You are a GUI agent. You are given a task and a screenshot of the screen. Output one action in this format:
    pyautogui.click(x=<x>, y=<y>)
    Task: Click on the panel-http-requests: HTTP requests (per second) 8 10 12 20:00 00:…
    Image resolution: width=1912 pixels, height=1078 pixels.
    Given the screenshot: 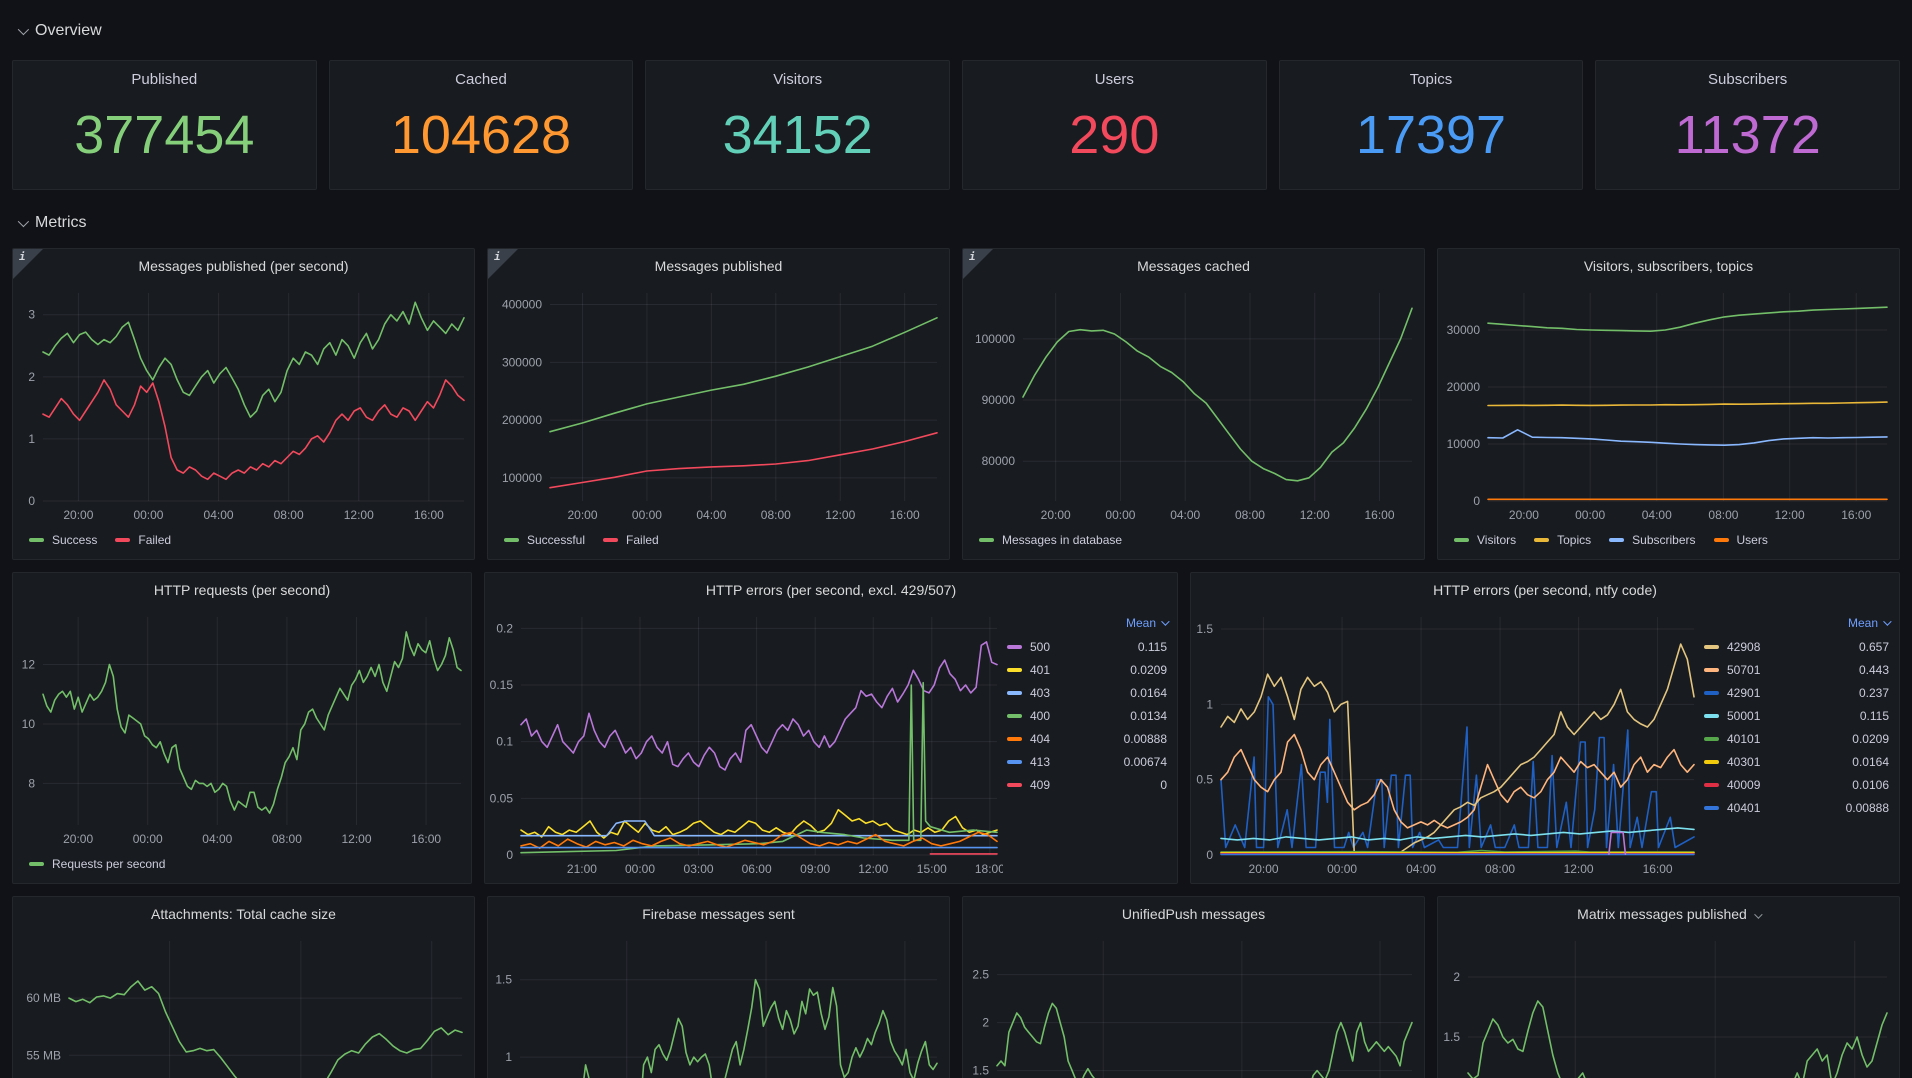 What is the action you would take?
    pyautogui.click(x=242, y=728)
    